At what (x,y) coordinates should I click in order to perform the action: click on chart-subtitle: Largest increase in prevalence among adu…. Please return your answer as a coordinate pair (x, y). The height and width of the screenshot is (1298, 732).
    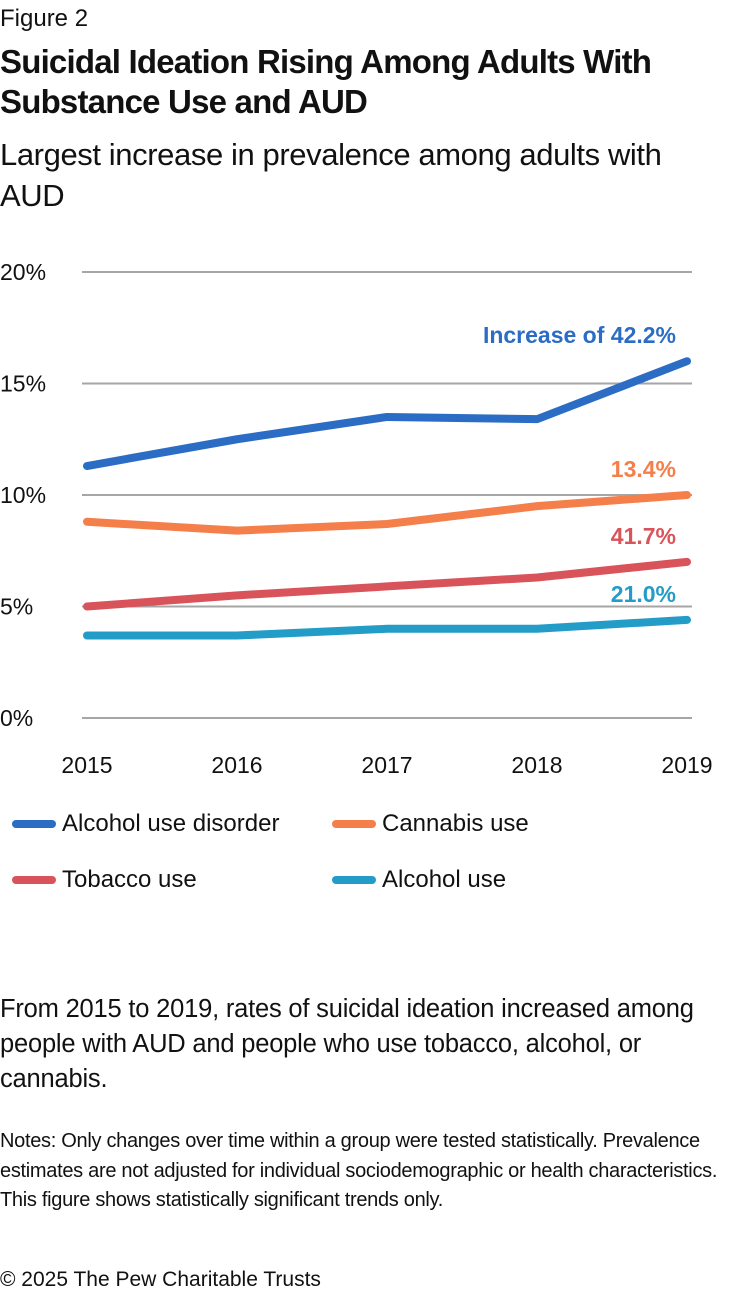
    Looking at the image, I should click on (331, 175).